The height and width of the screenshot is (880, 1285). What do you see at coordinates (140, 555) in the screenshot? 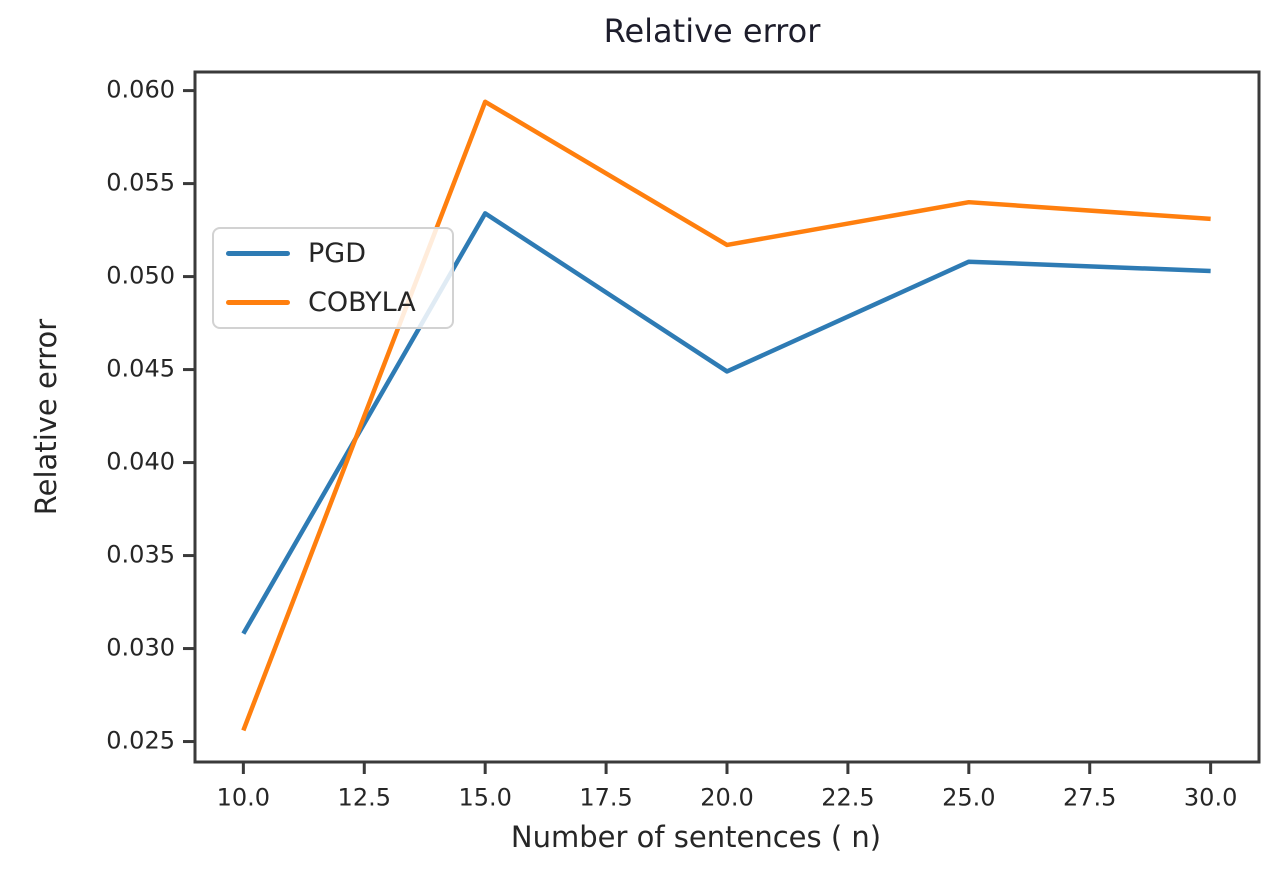
I see `y-tick-label: 0.035` at bounding box center [140, 555].